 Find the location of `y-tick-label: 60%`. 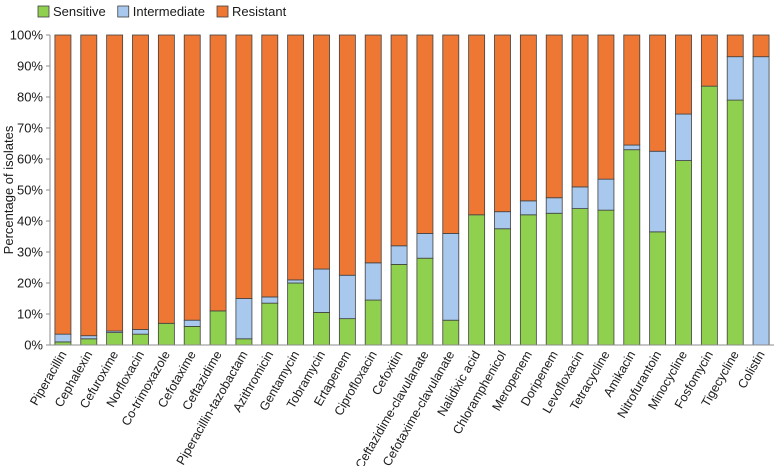

y-tick-label: 60% is located at coordinates (30, 159).